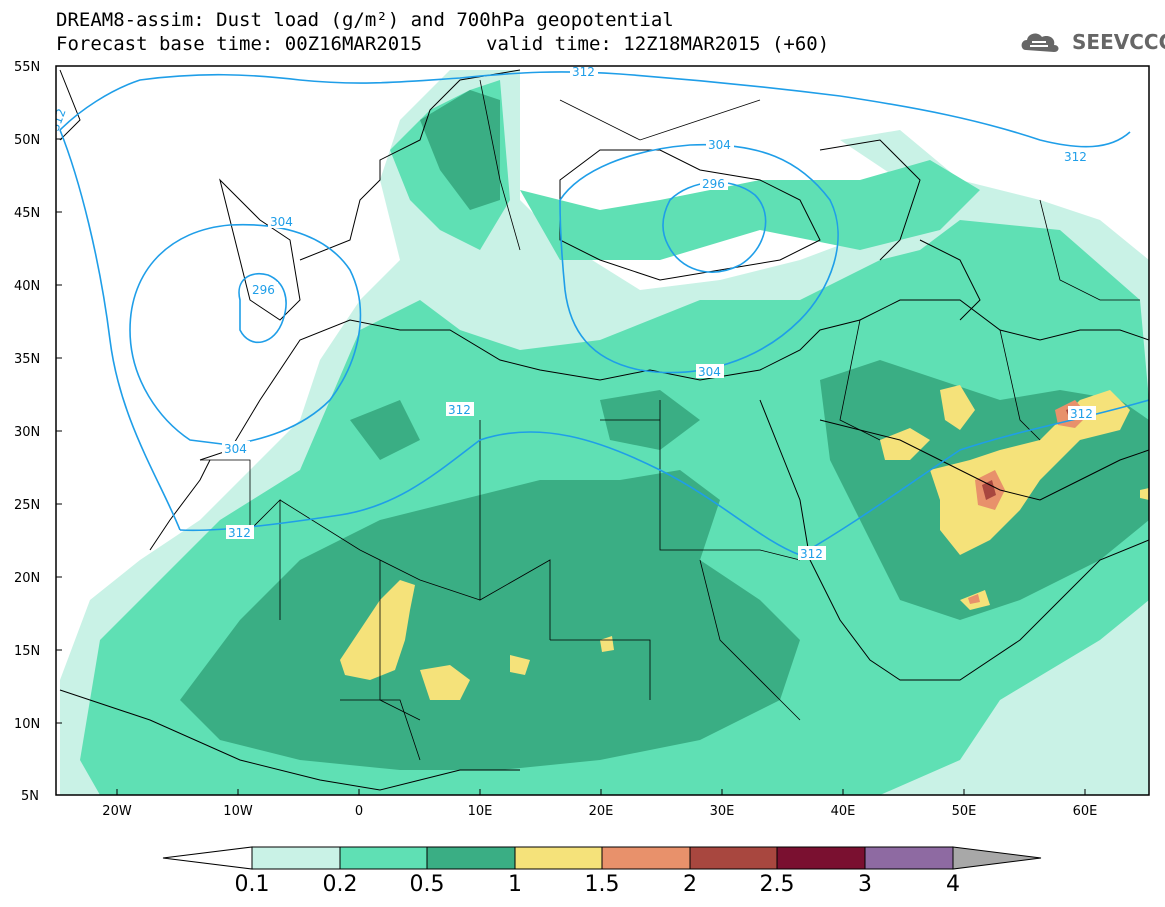 The height and width of the screenshot is (907, 1165). Describe the element at coordinates (27, 359) in the screenshot. I see `lat-label: 35N` at that location.